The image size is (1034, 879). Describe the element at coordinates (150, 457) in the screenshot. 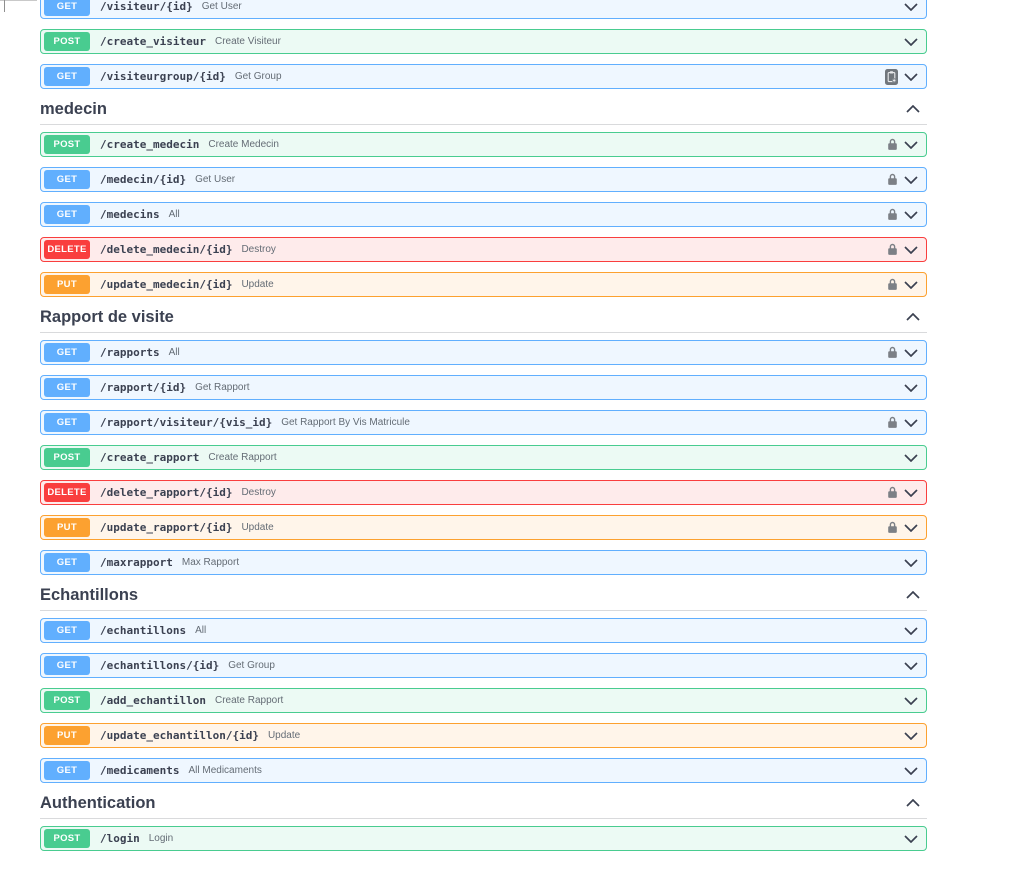

I see `endpoint-path: /create_rapport` at that location.